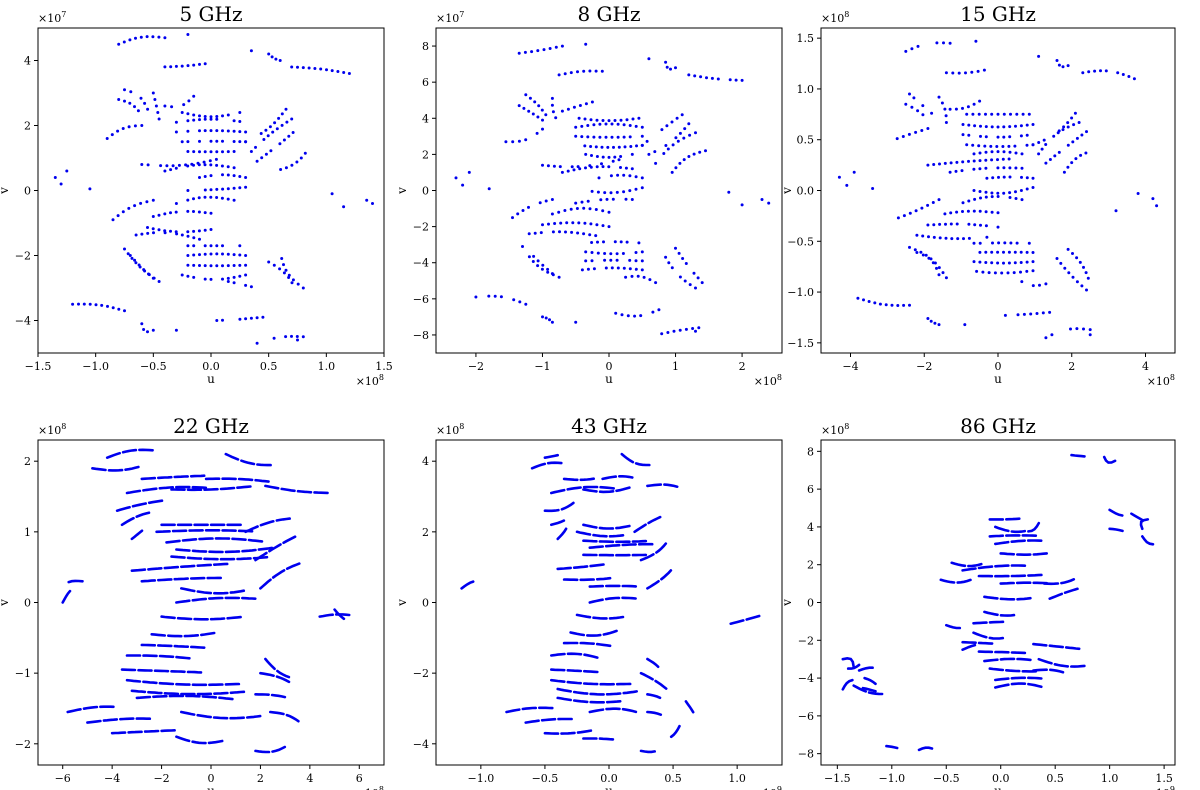 The height and width of the screenshot is (790, 1200). Describe the element at coordinates (1110, 778) in the screenshot. I see `x-tick-label: 1.0` at that location.